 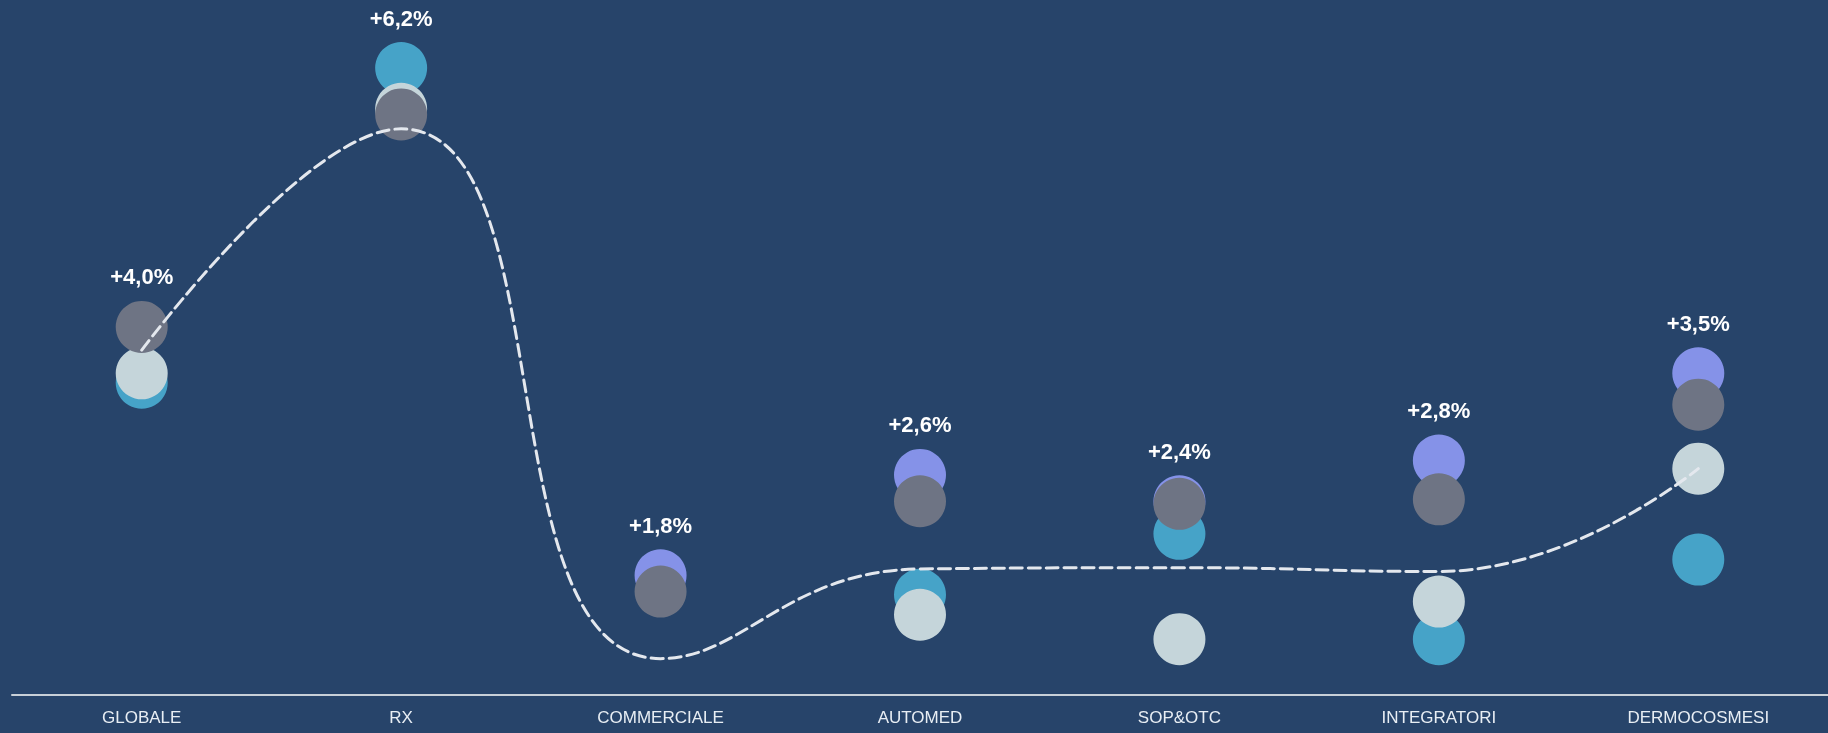 I want to click on x-tick-label: AUTOMED, so click(x=920, y=717).